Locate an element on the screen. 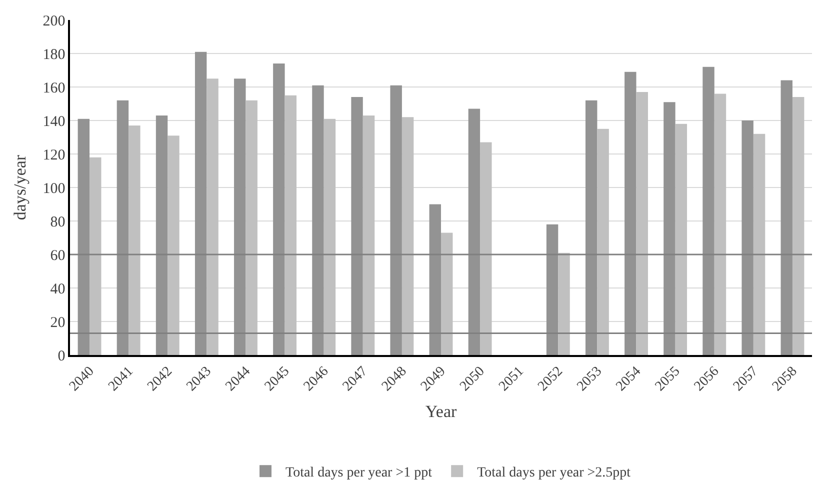 The width and height of the screenshot is (827, 500). y-tick-label: 0 is located at coordinates (62, 356).